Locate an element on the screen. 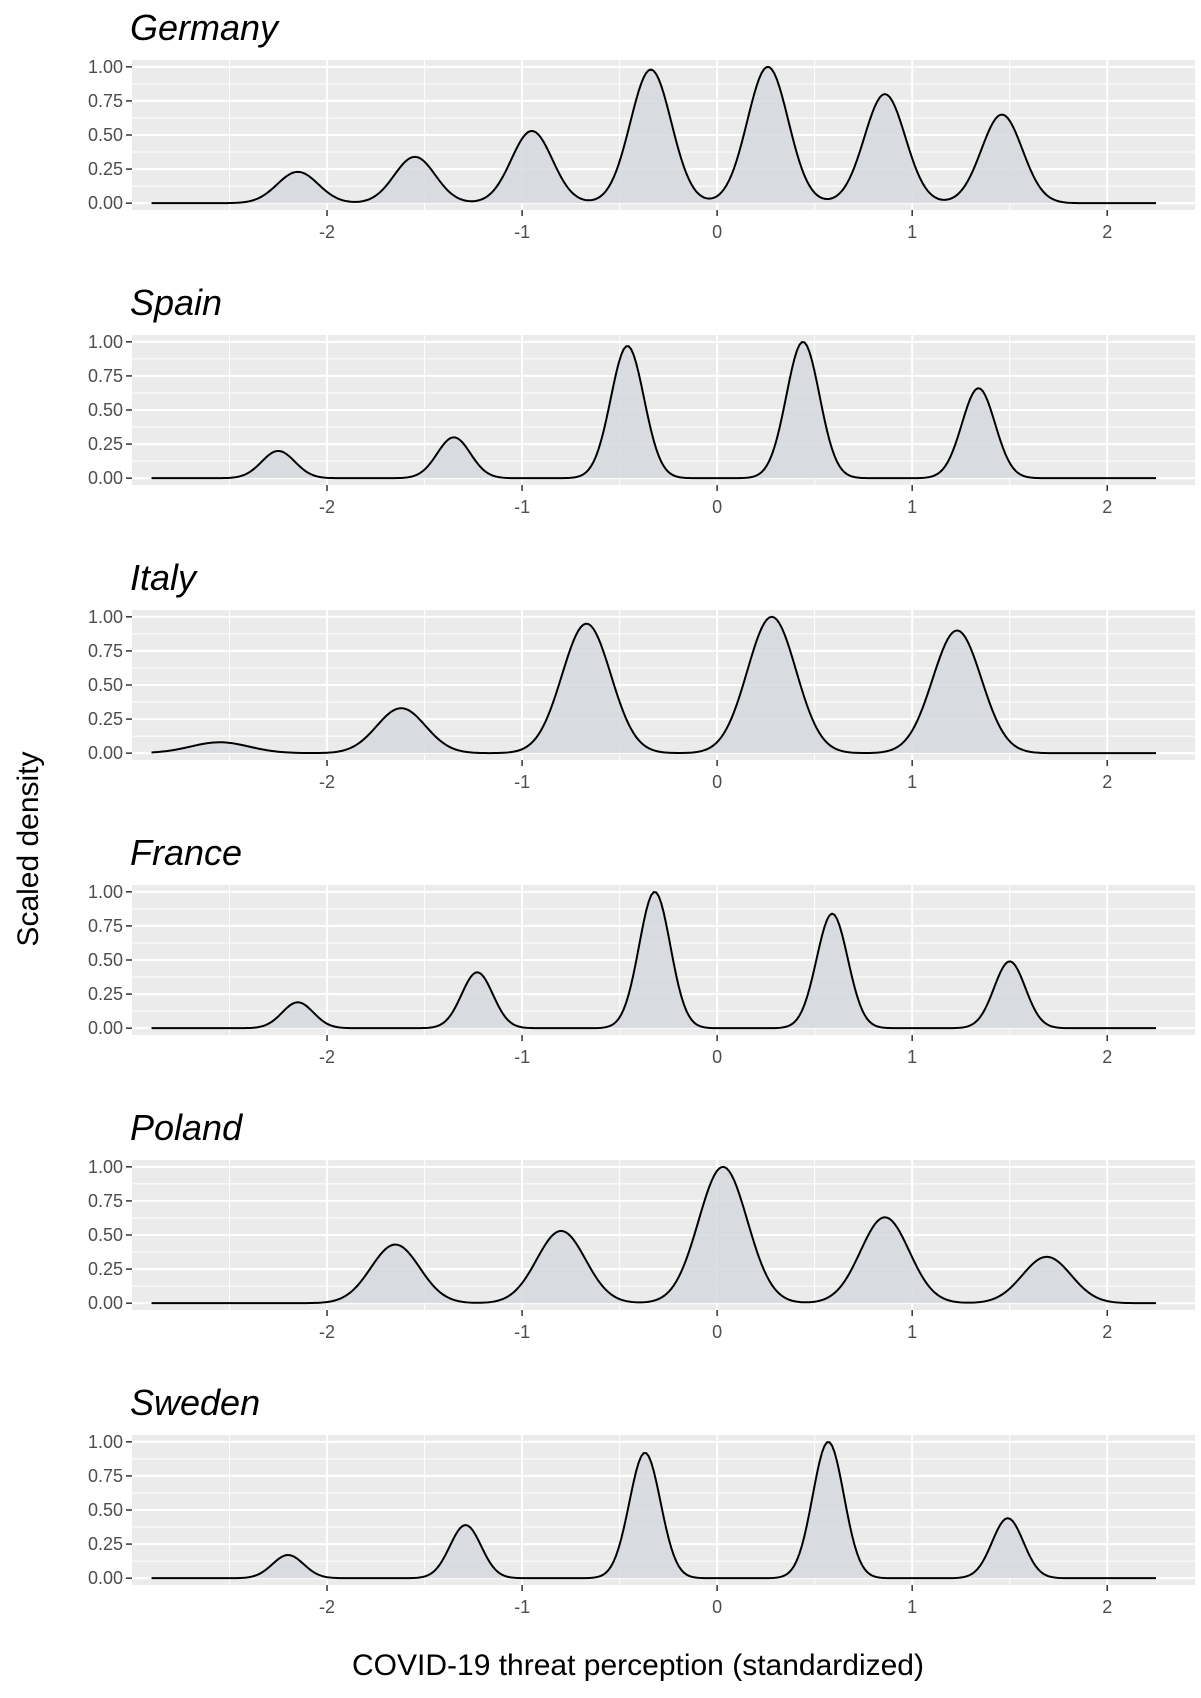 This screenshot has height=1698, width=1201. y-axis-title: Scaled density is located at coordinates (28, 848).